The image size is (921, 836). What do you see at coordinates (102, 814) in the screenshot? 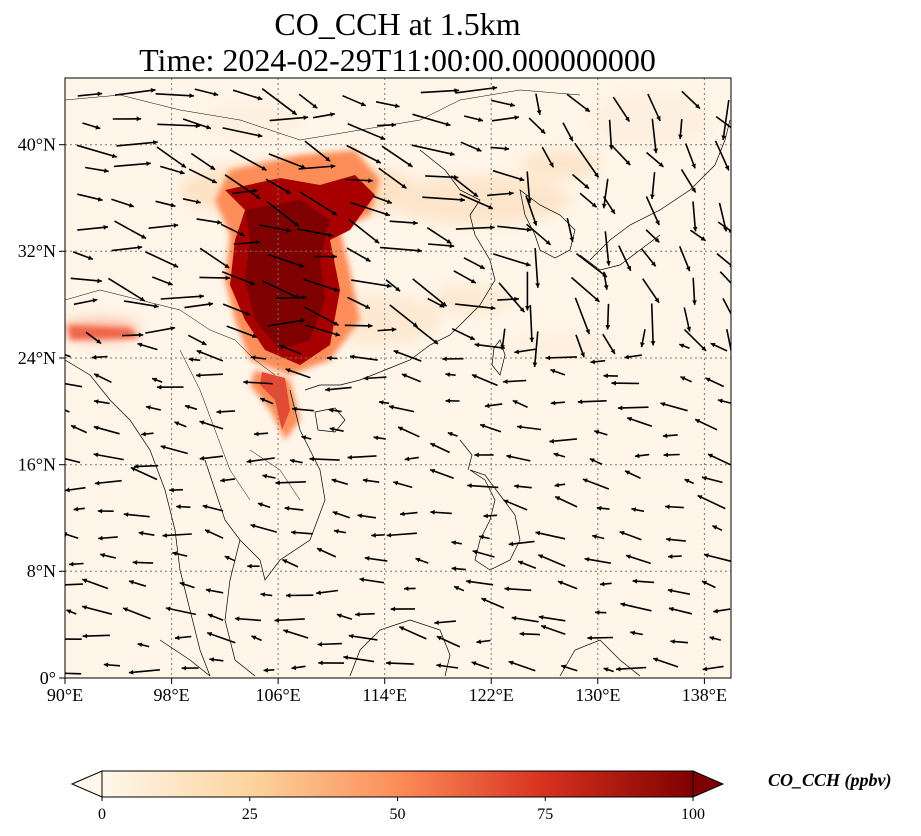
I see `colorbar-tick-label: 0` at bounding box center [102, 814].